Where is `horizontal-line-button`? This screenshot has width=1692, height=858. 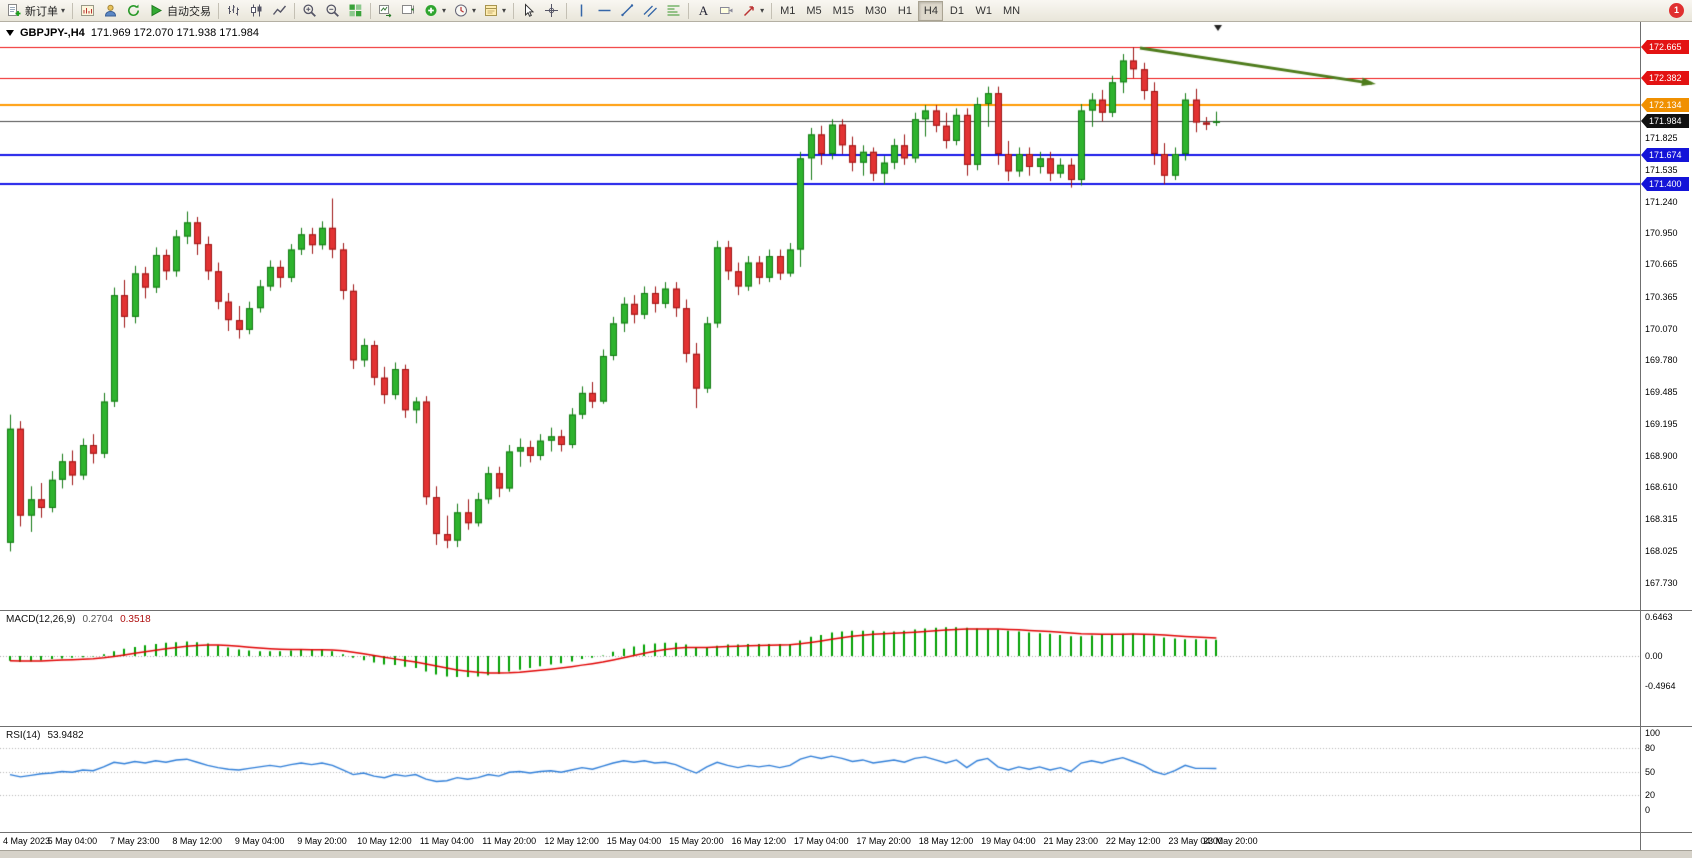 horizontal-line-button is located at coordinates (604, 11).